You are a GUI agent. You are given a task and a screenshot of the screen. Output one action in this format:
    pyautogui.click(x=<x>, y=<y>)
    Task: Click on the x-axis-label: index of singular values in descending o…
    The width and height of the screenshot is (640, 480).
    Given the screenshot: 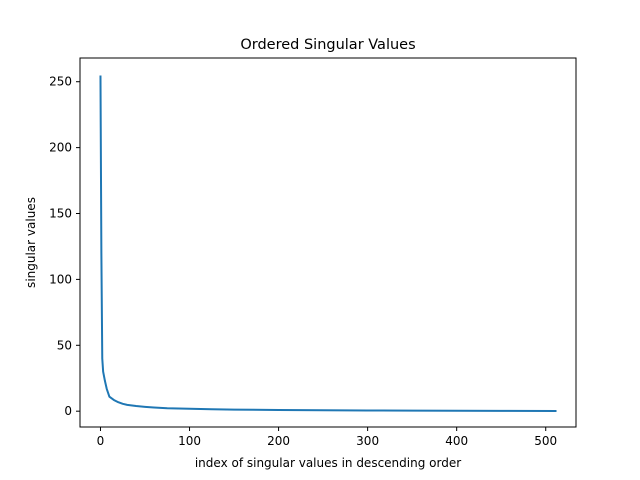 What is the action you would take?
    pyautogui.click(x=328, y=463)
    